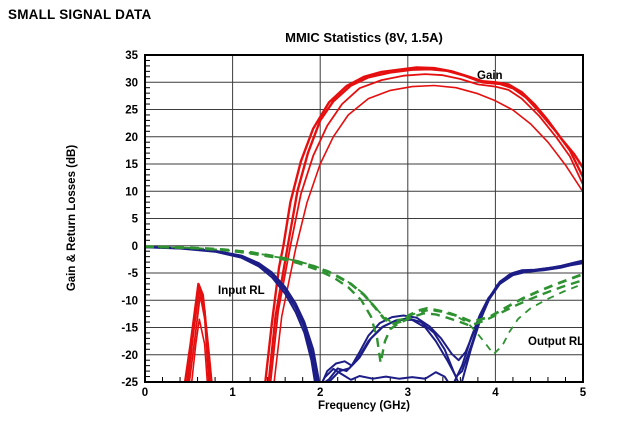 The image size is (626, 423). I want to click on x-tick-label: 3, so click(408, 393).